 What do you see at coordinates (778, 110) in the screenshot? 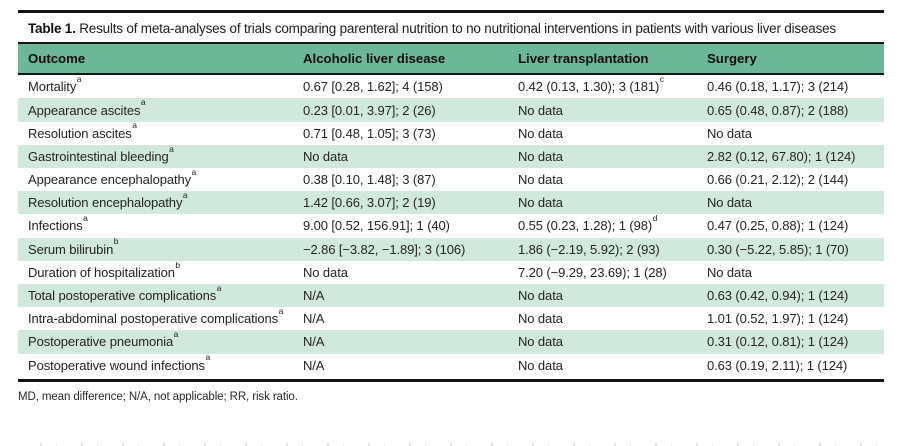
I see `cell-surgery: 0.65 (0.48, 0.87); 2 (188)` at bounding box center [778, 110].